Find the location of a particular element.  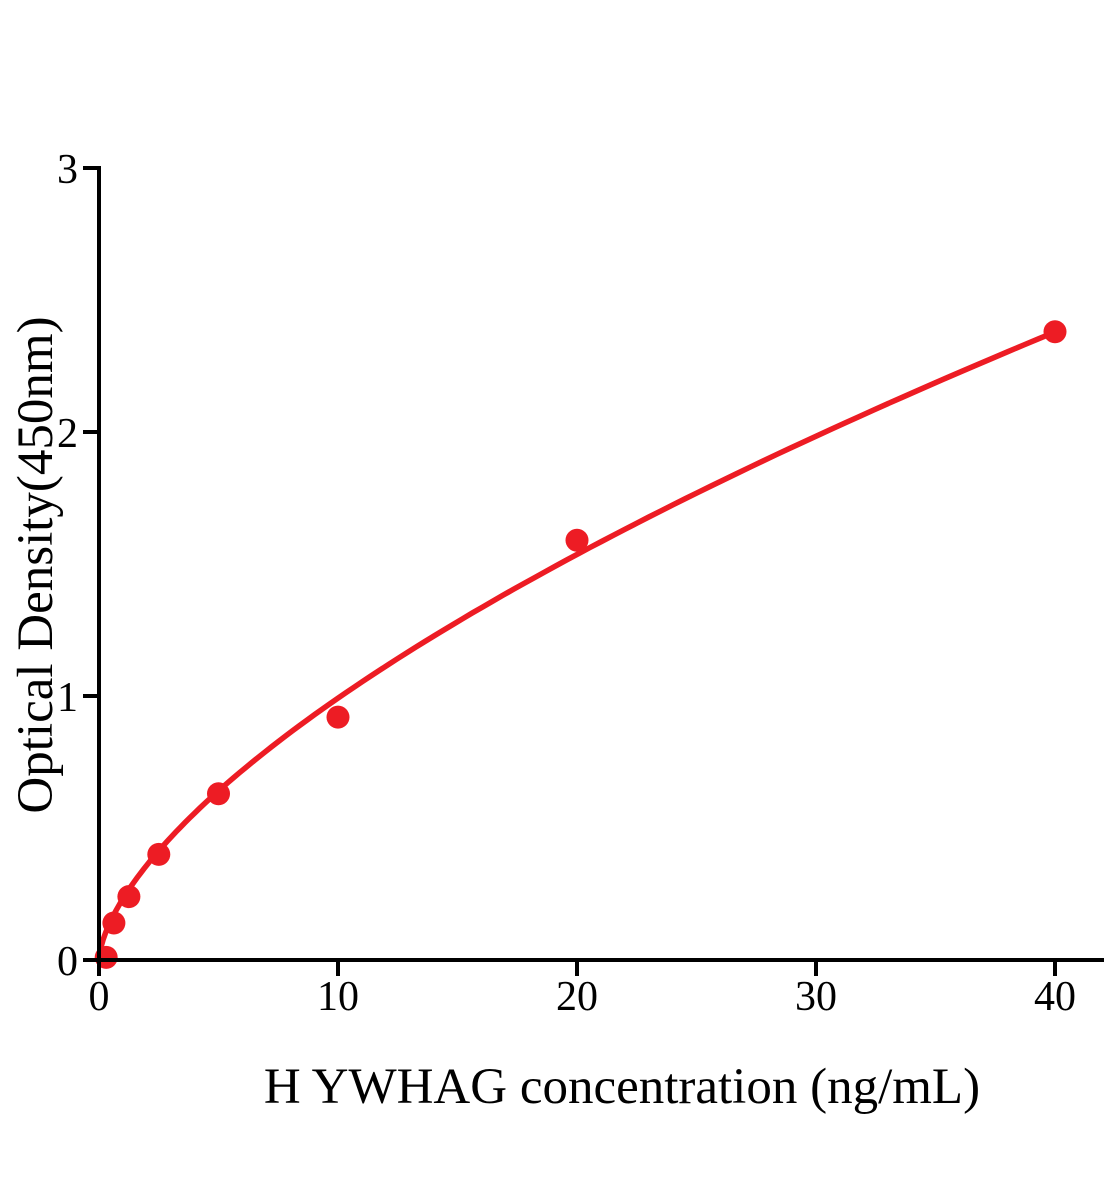

x-tick-group: 0 10 20 30 40 is located at coordinates (582, 990).